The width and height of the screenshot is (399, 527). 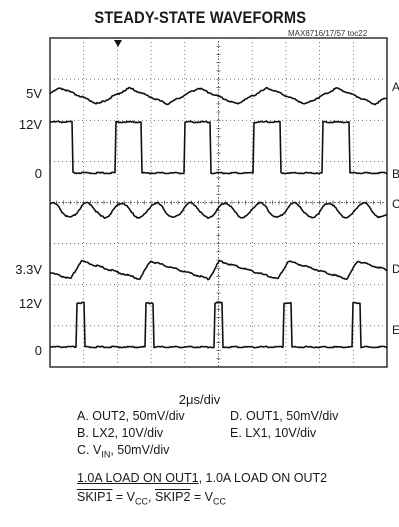 I want to click on load-condition: 1.0A LOAD ON OUT1, 1.0A LOAD ON OUT2, so click(x=202, y=478).